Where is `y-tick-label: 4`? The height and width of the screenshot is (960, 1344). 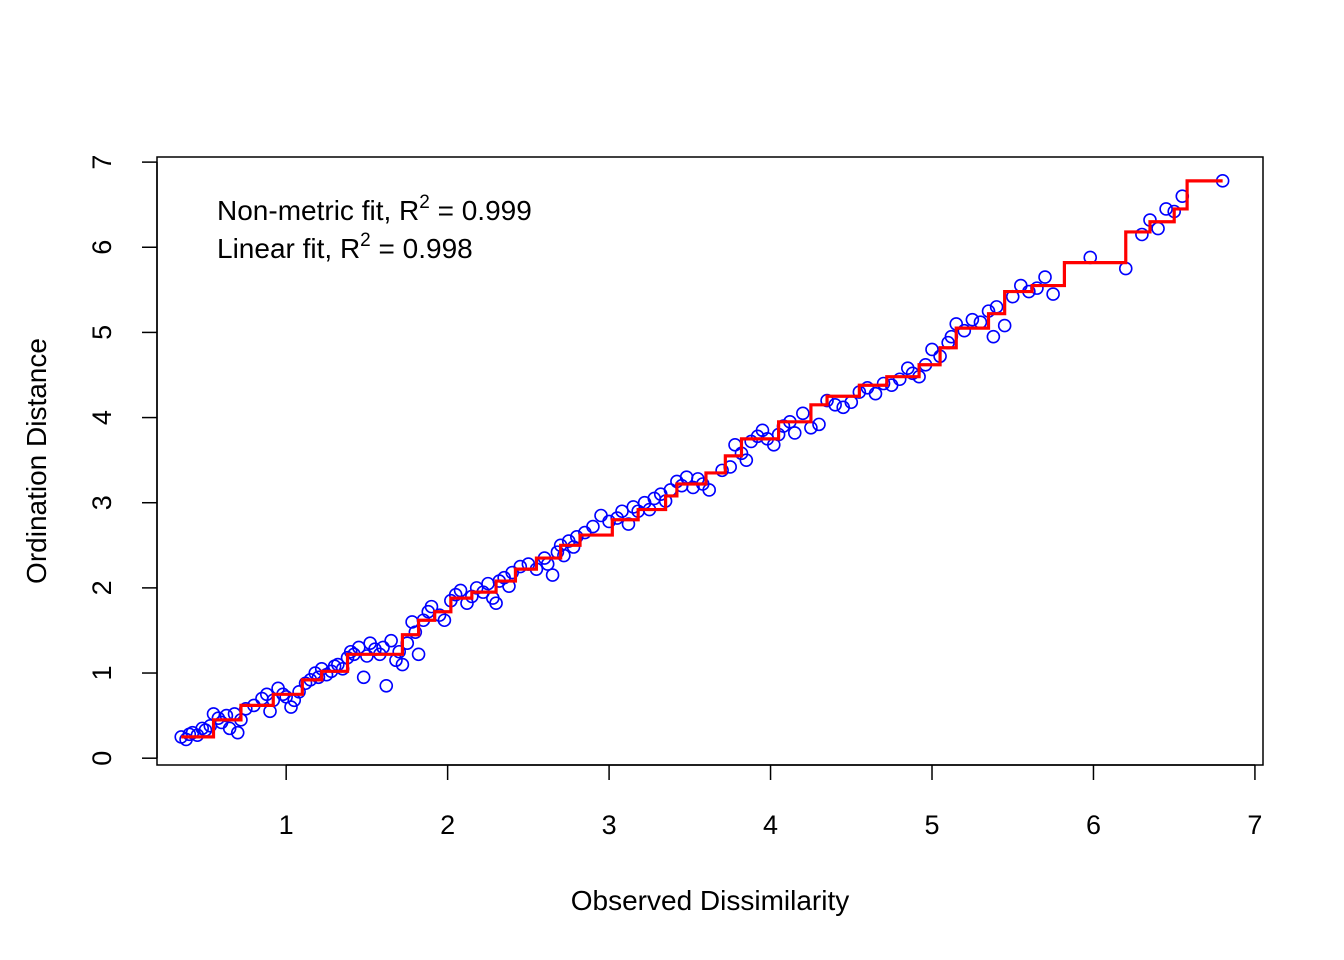
y-tick-label: 4 is located at coordinates (102, 417).